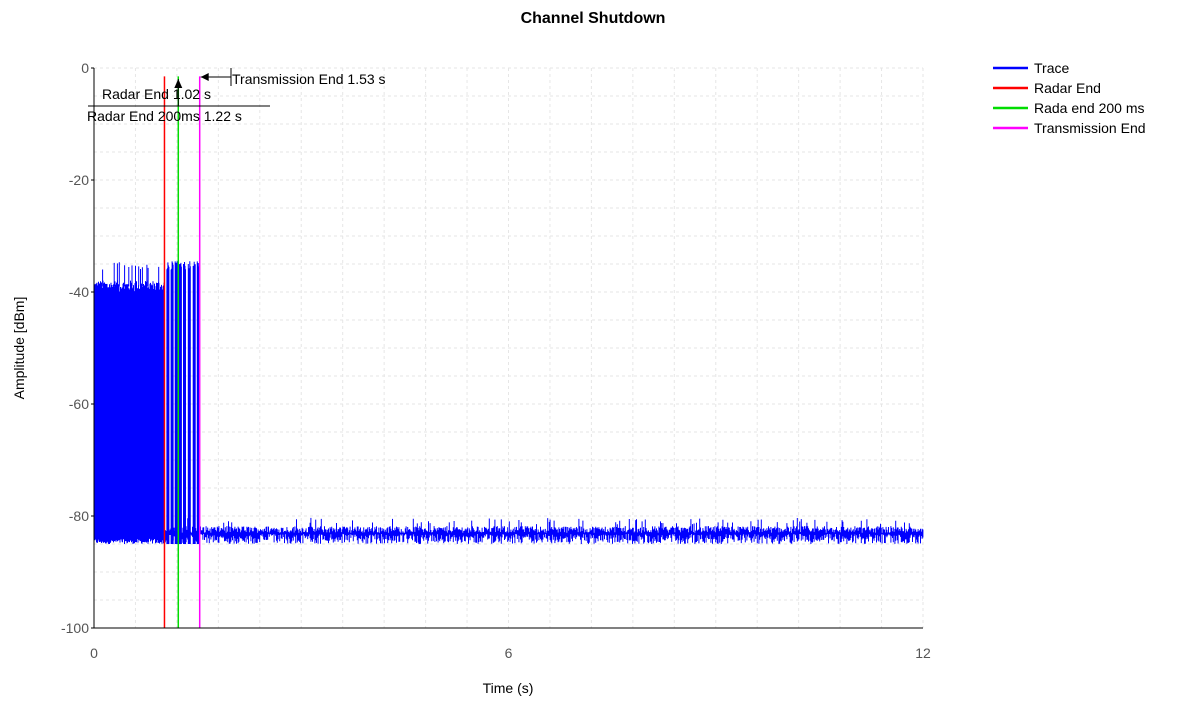 The width and height of the screenshot is (1177, 702). Describe the element at coordinates (79, 404) in the screenshot. I see `y-tick-label: -60` at that location.